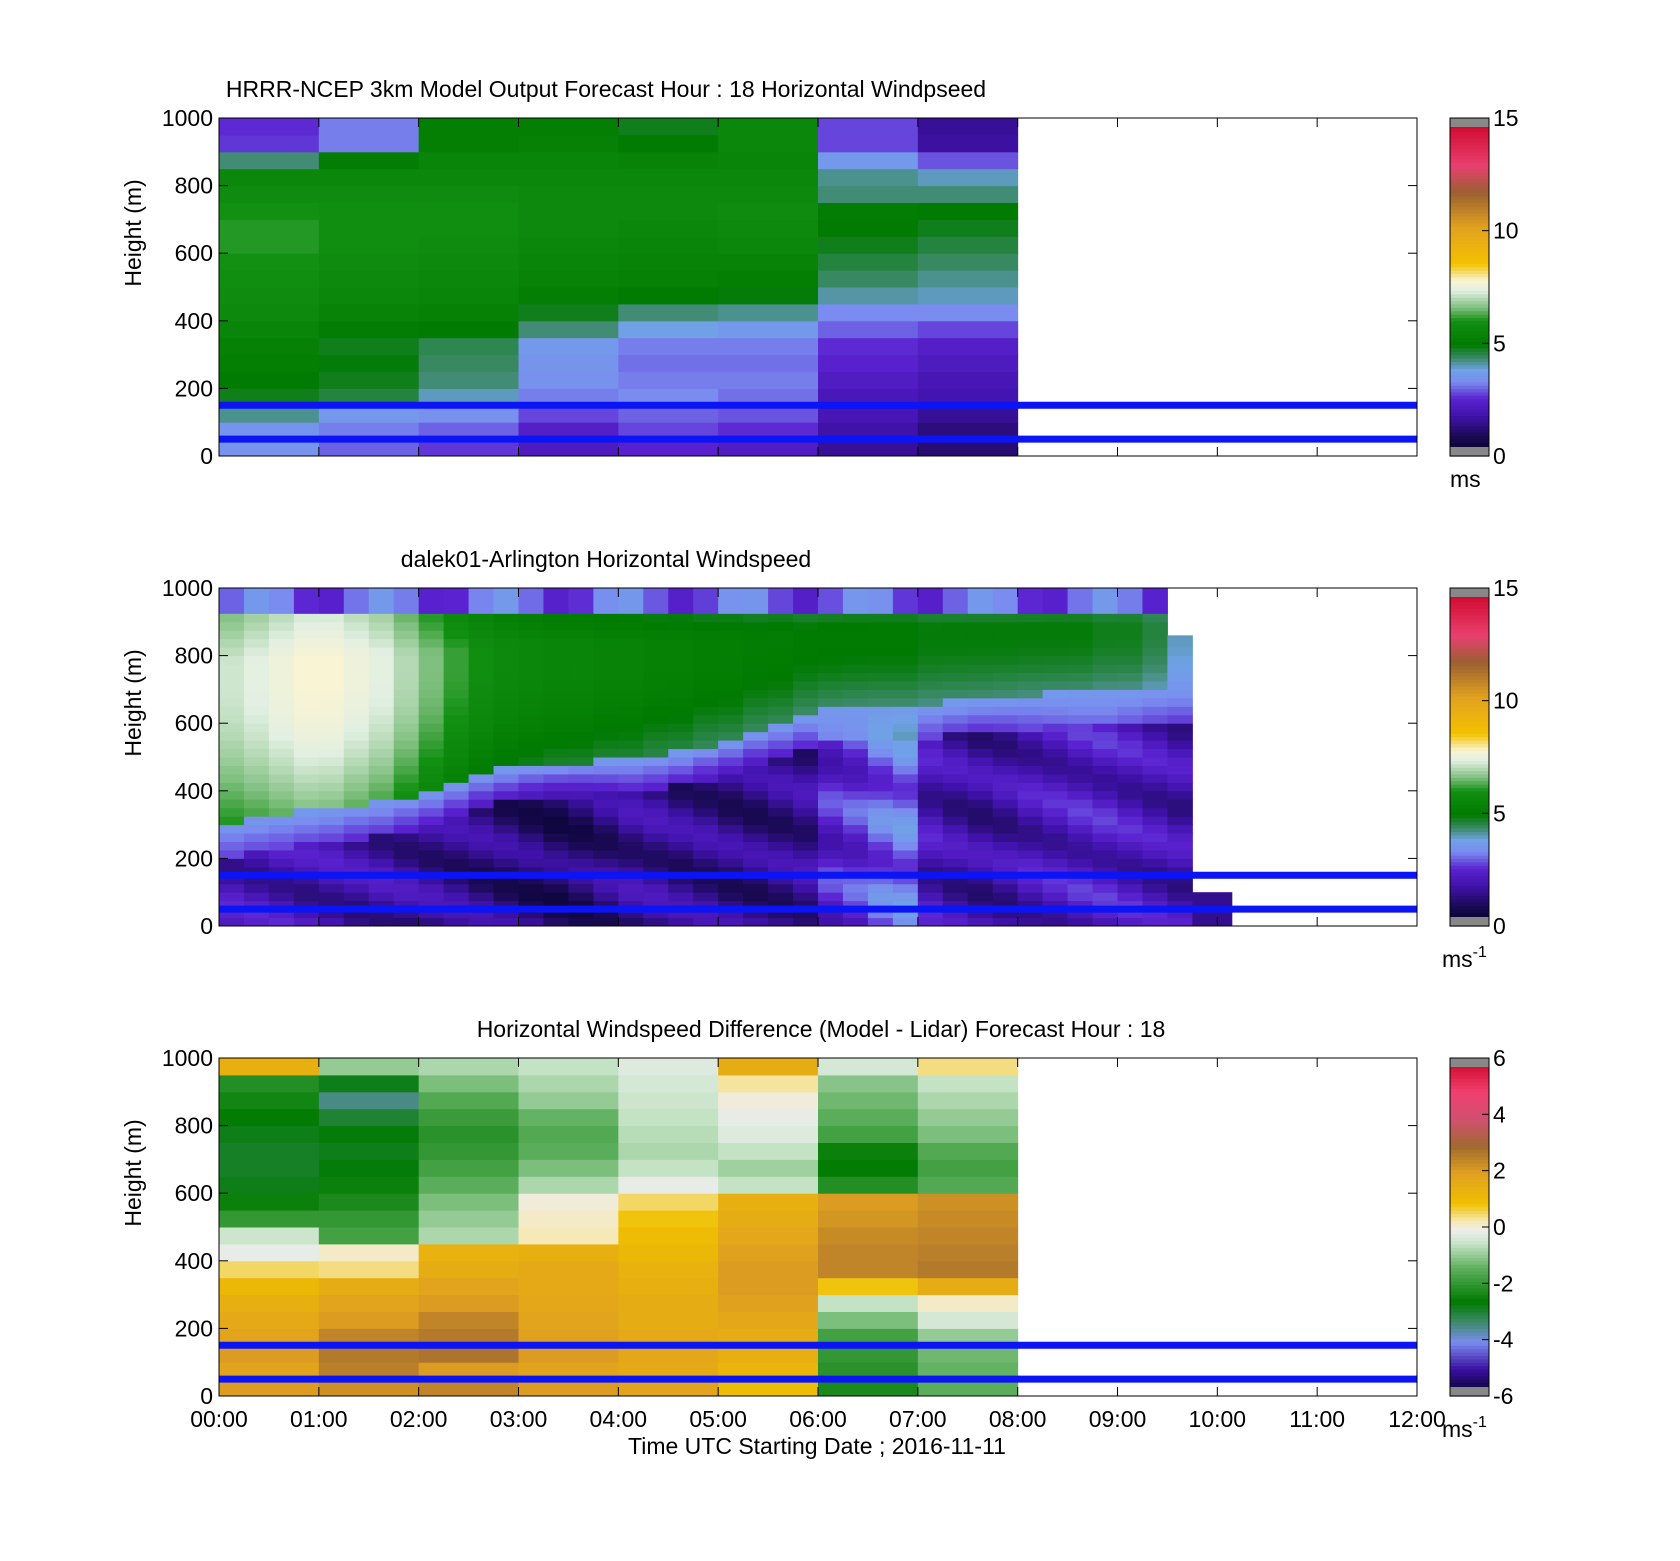 Image resolution: width=1680 pixels, height=1561 pixels. Describe the element at coordinates (619, 1419) in the screenshot. I see `x-tick-label: 04:00` at that location.